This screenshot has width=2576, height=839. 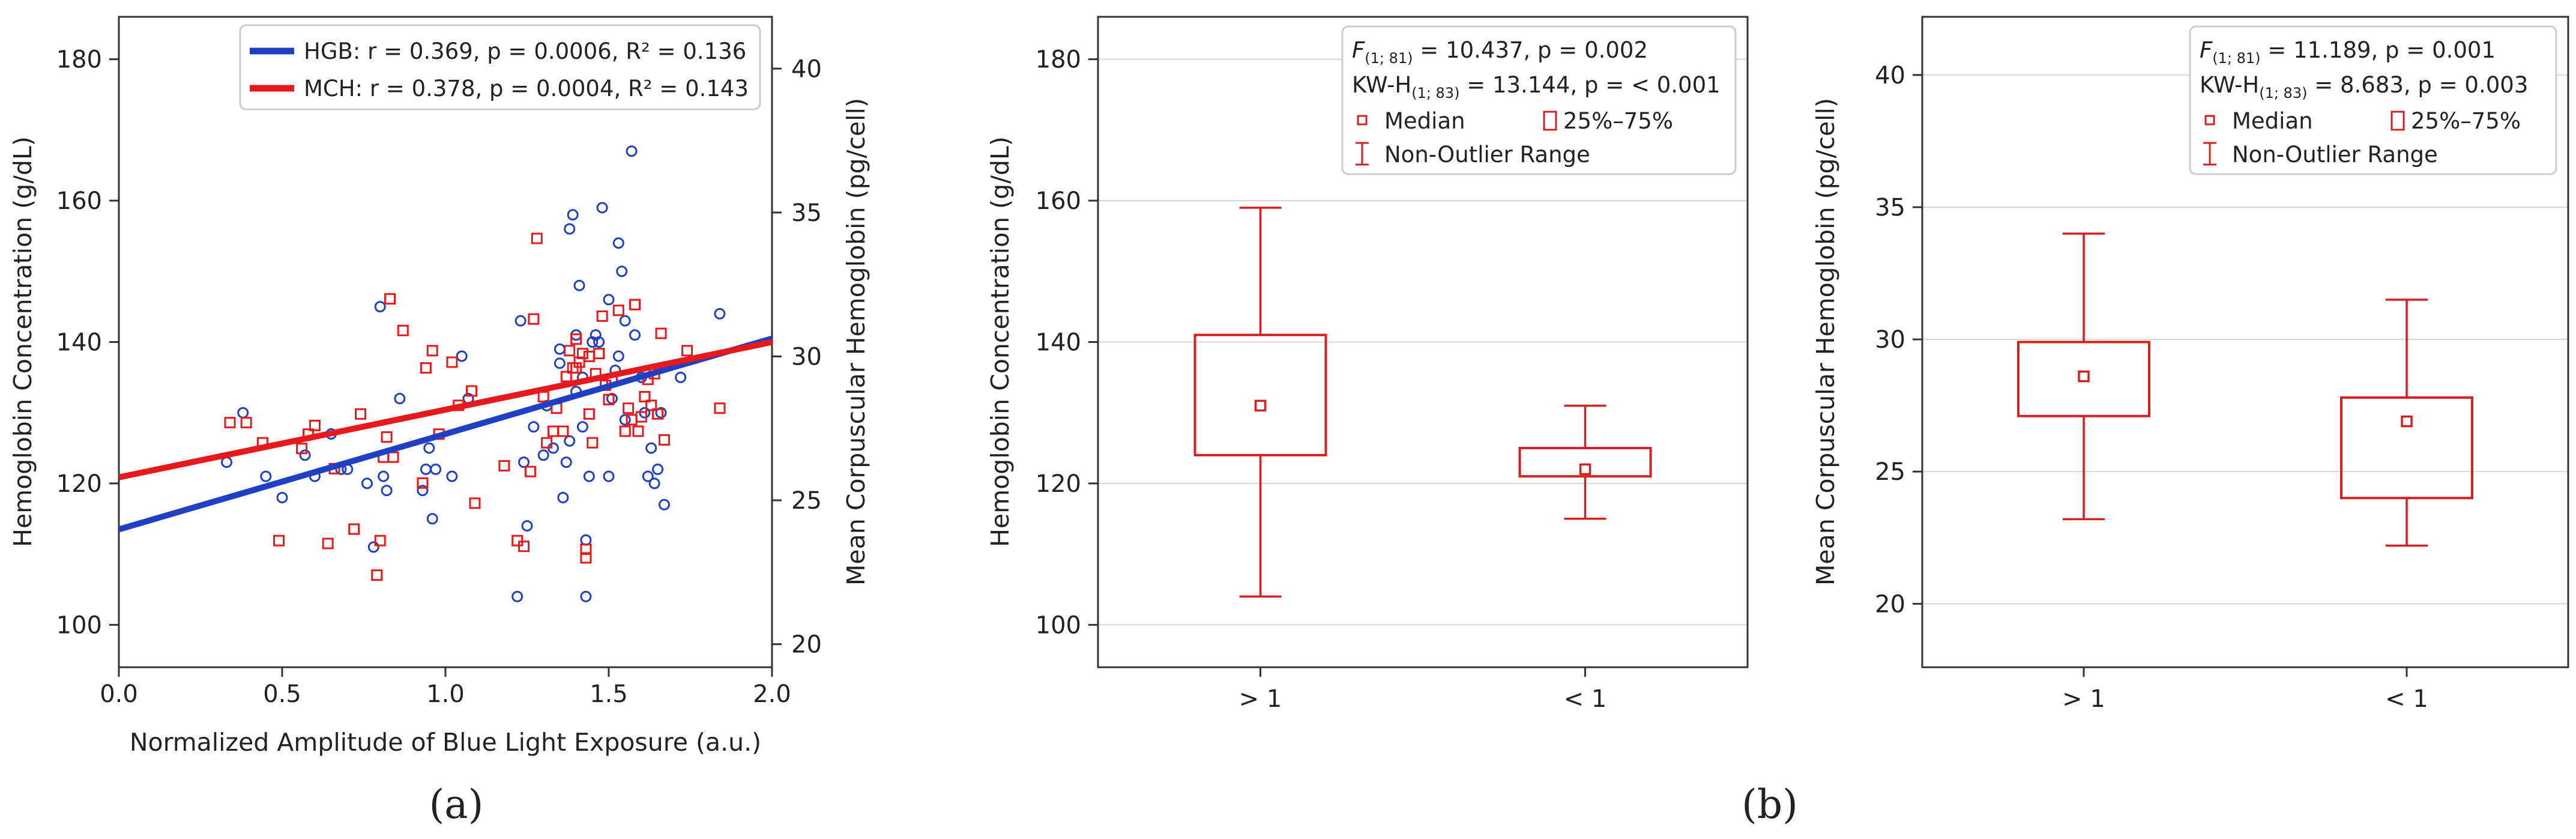 What do you see at coordinates (119, 694) in the screenshot?
I see `x-tick-label: 0.0` at bounding box center [119, 694].